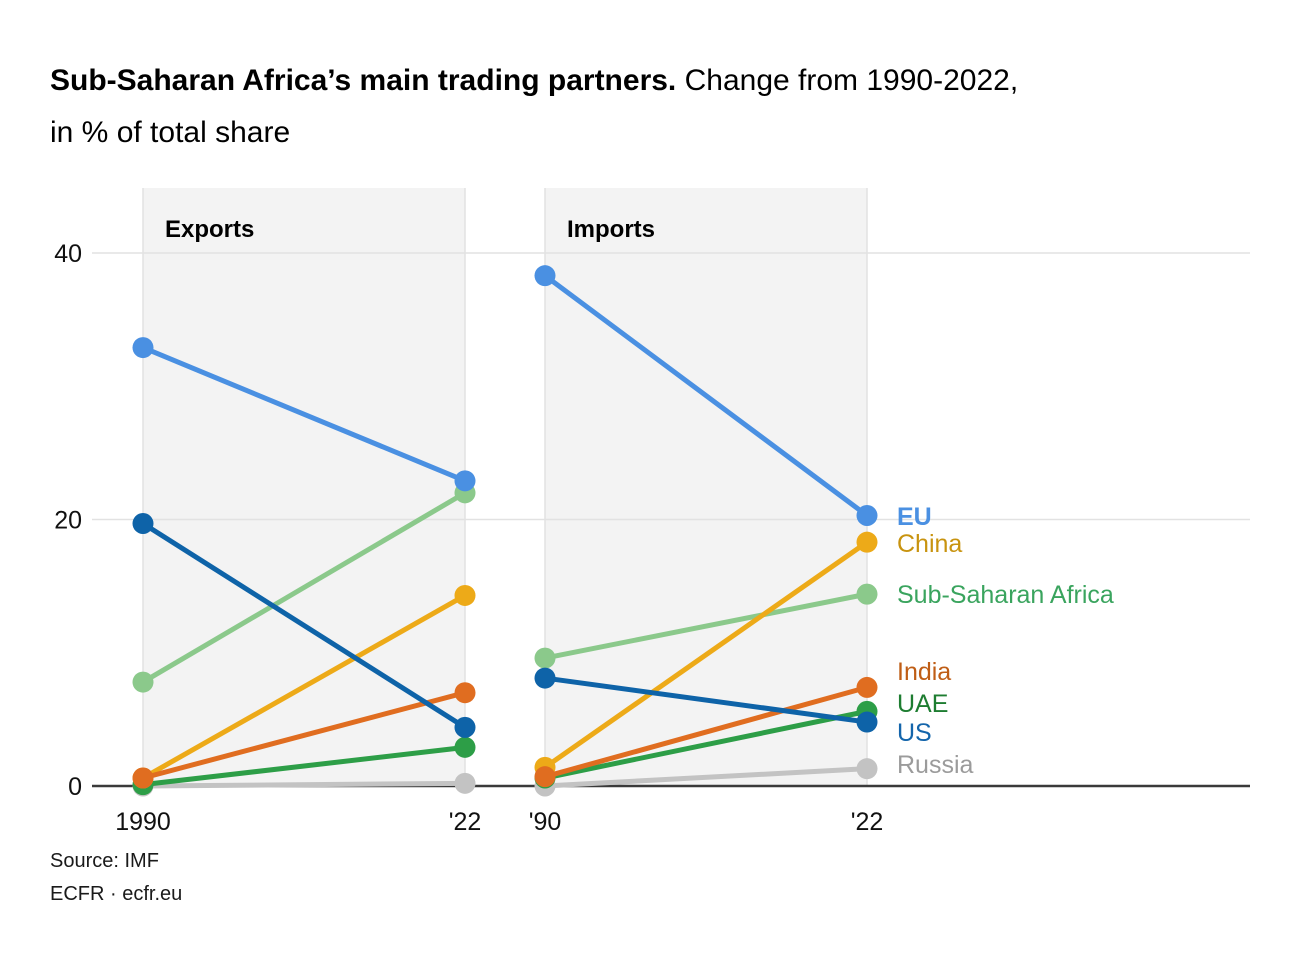 The width and height of the screenshot is (1300, 960). I want to click on exports-us-line, so click(304, 625).